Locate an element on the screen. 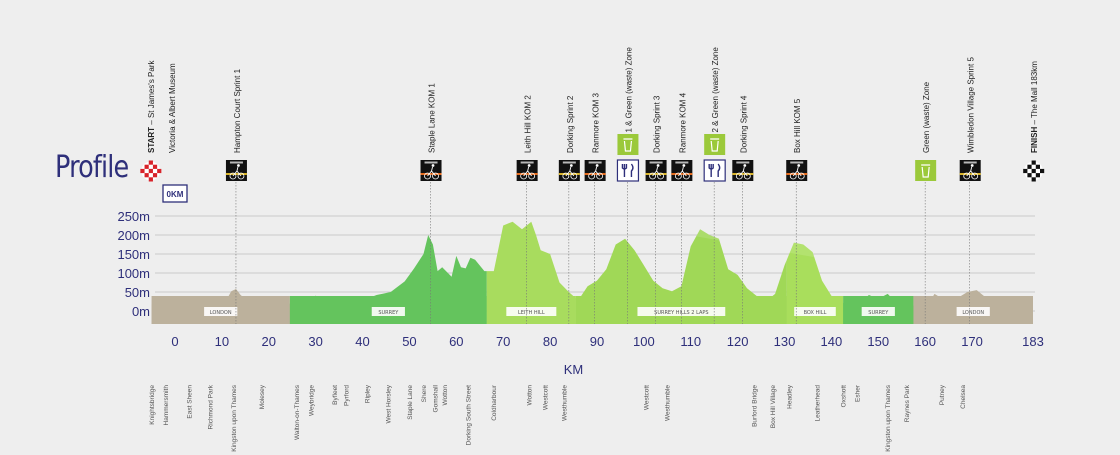  event-label: Ranmore KOM 3 is located at coordinates (596, 122).